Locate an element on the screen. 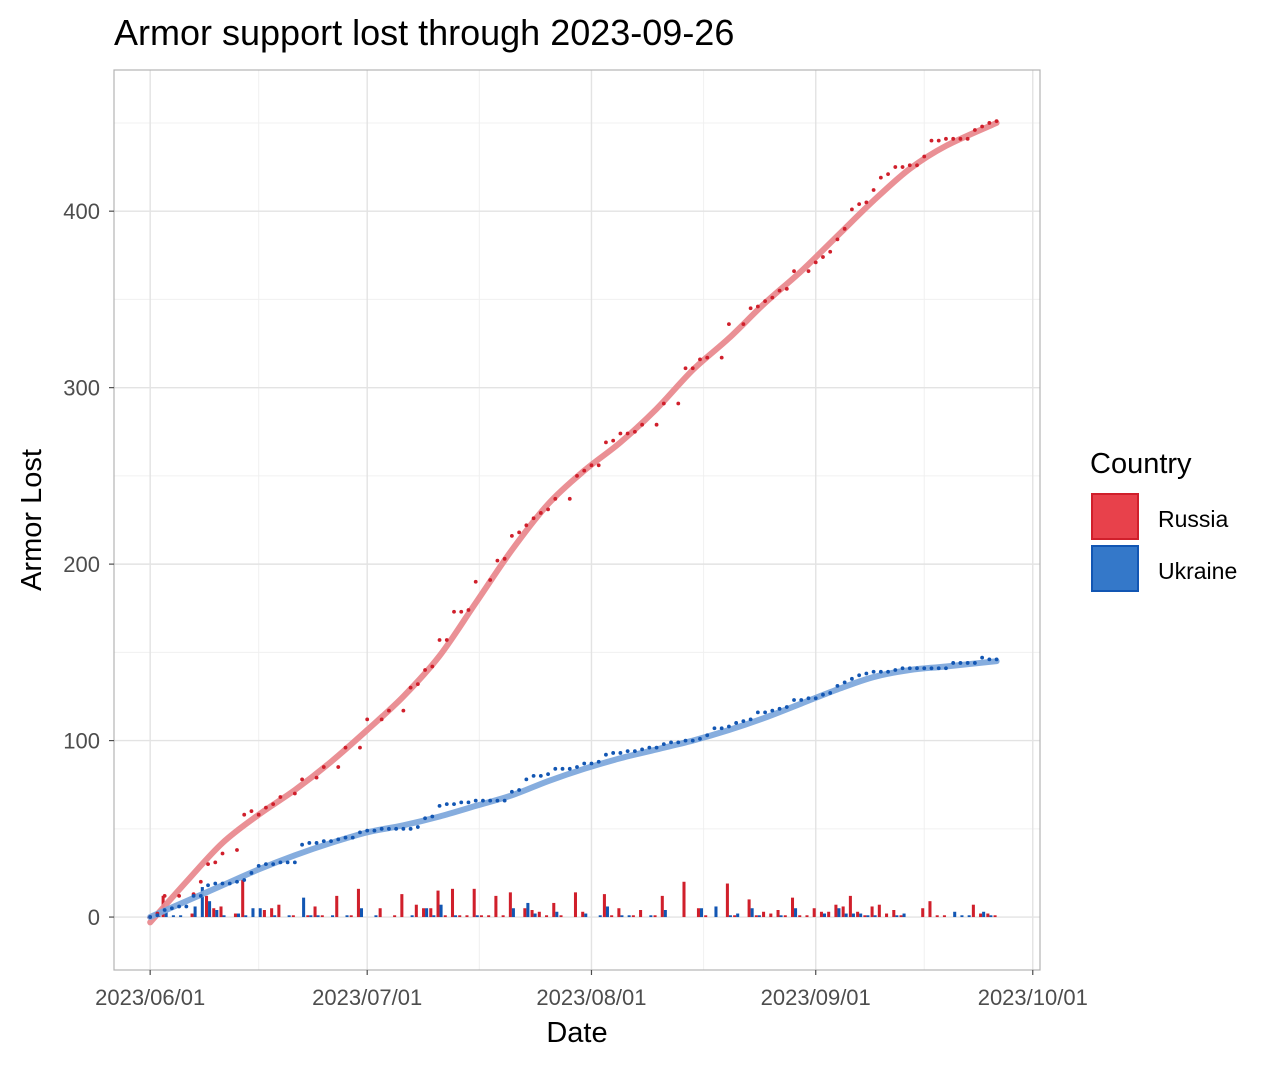 The image size is (1280, 1066). x-tick-label: 2023/10/01 is located at coordinates (1033, 997).